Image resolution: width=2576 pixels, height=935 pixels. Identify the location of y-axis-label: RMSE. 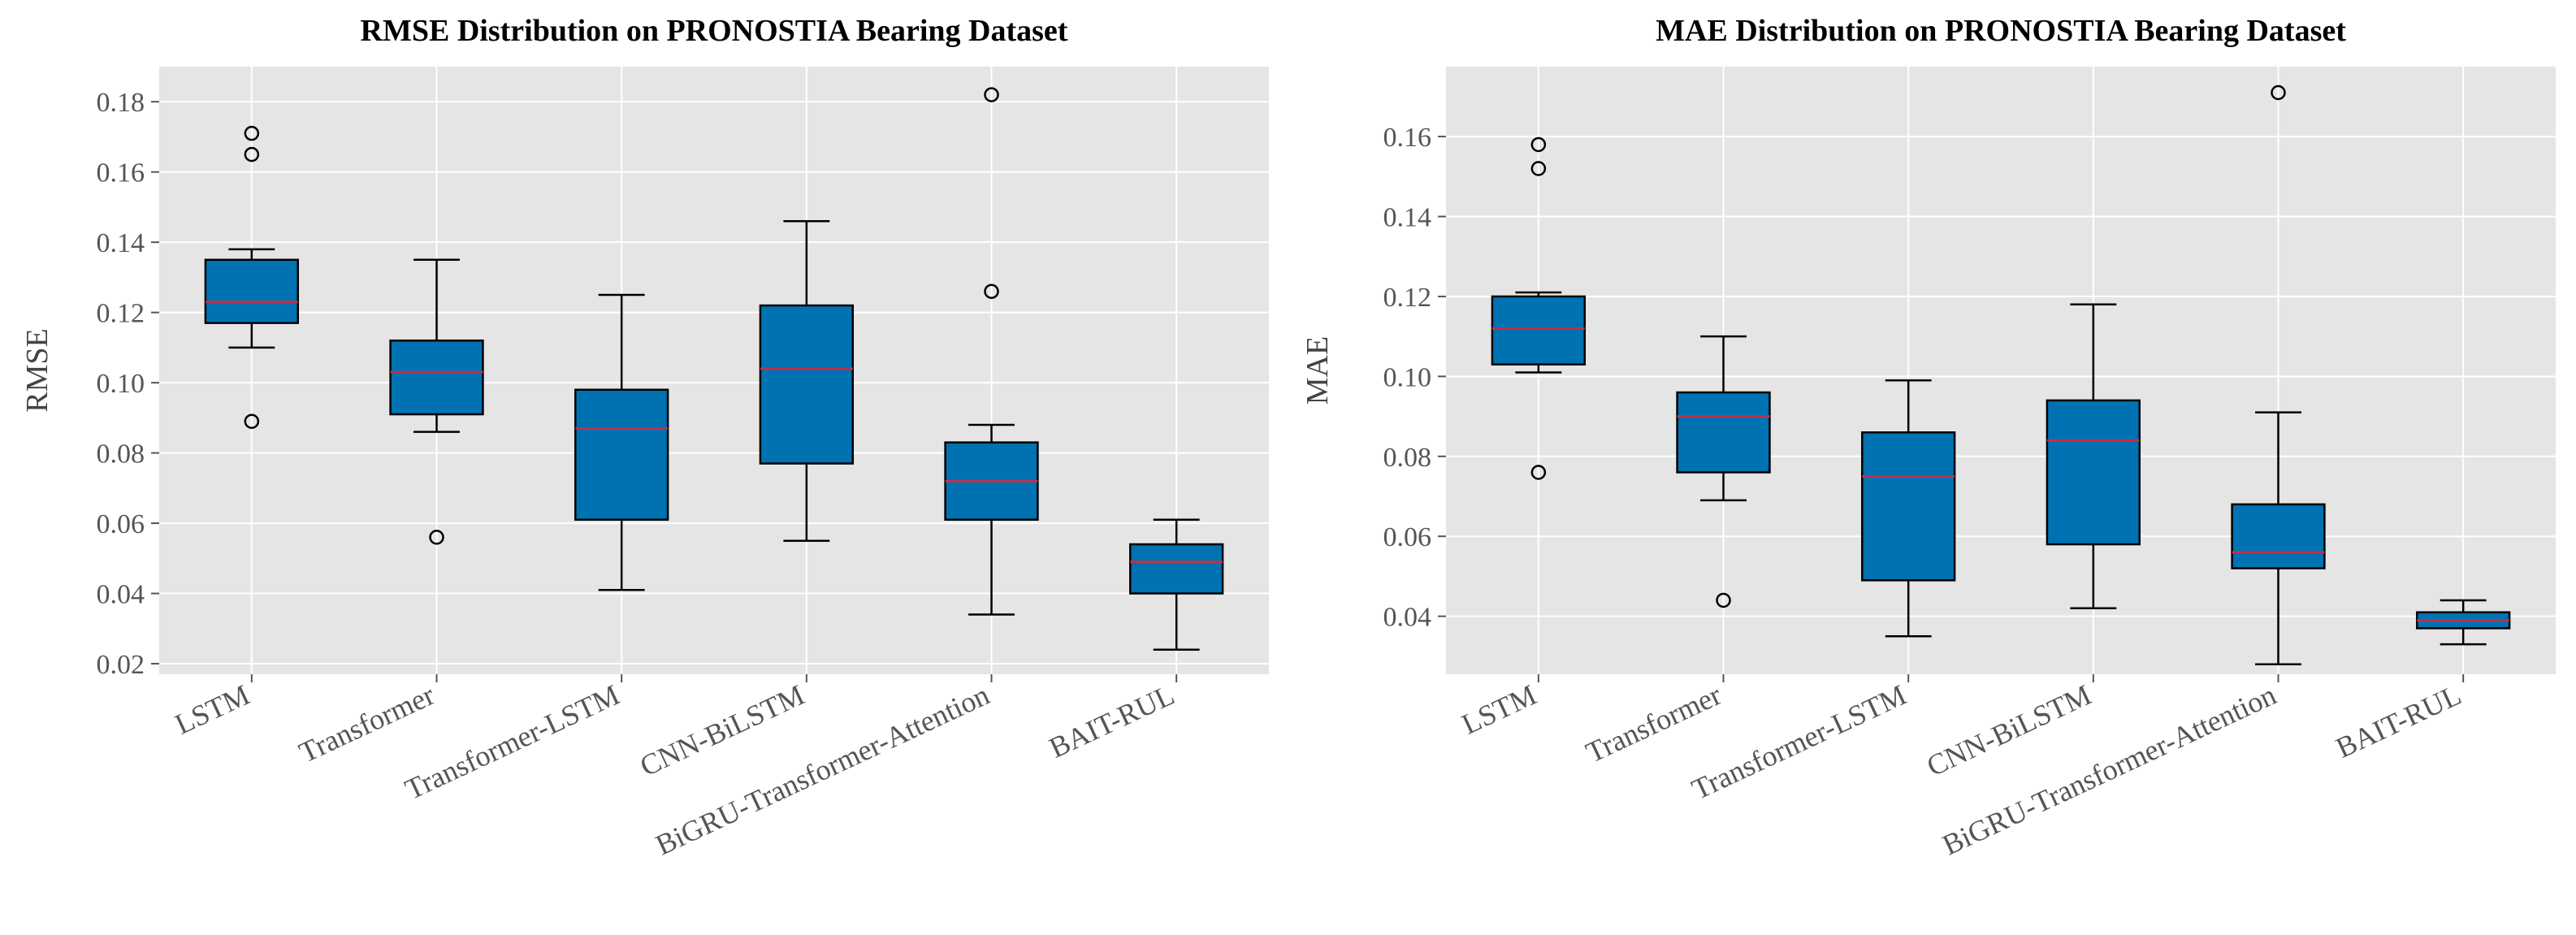
(37, 370).